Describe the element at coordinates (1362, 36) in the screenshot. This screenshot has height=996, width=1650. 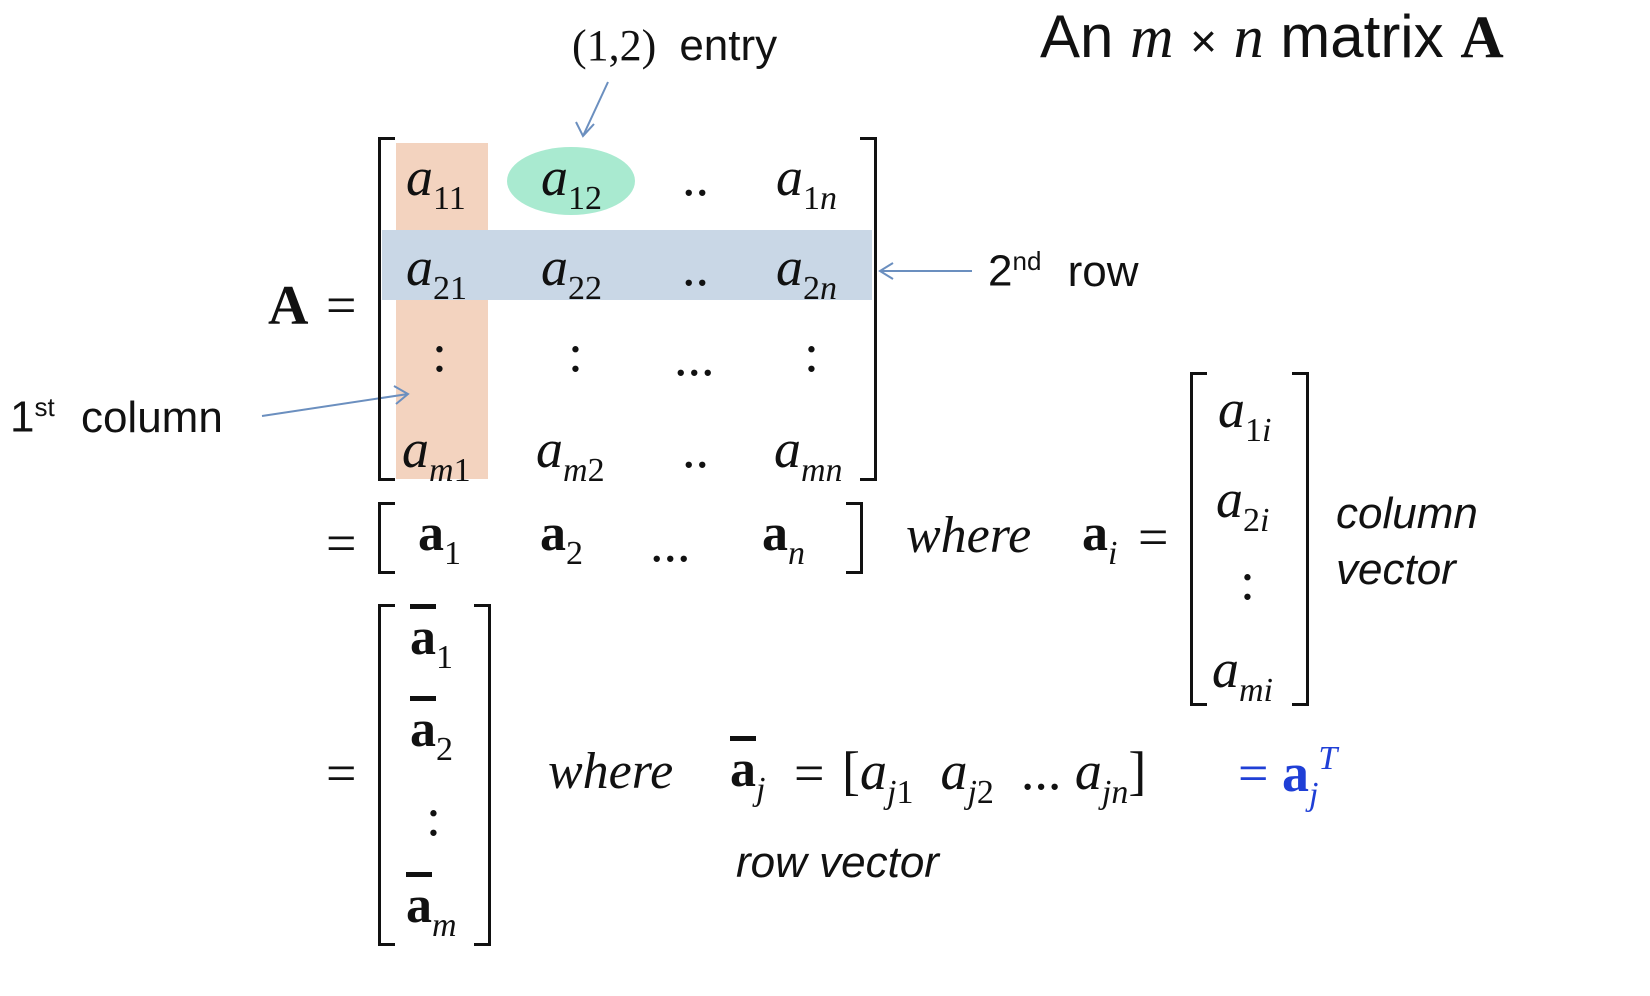
I see `title-word: matrix` at that location.